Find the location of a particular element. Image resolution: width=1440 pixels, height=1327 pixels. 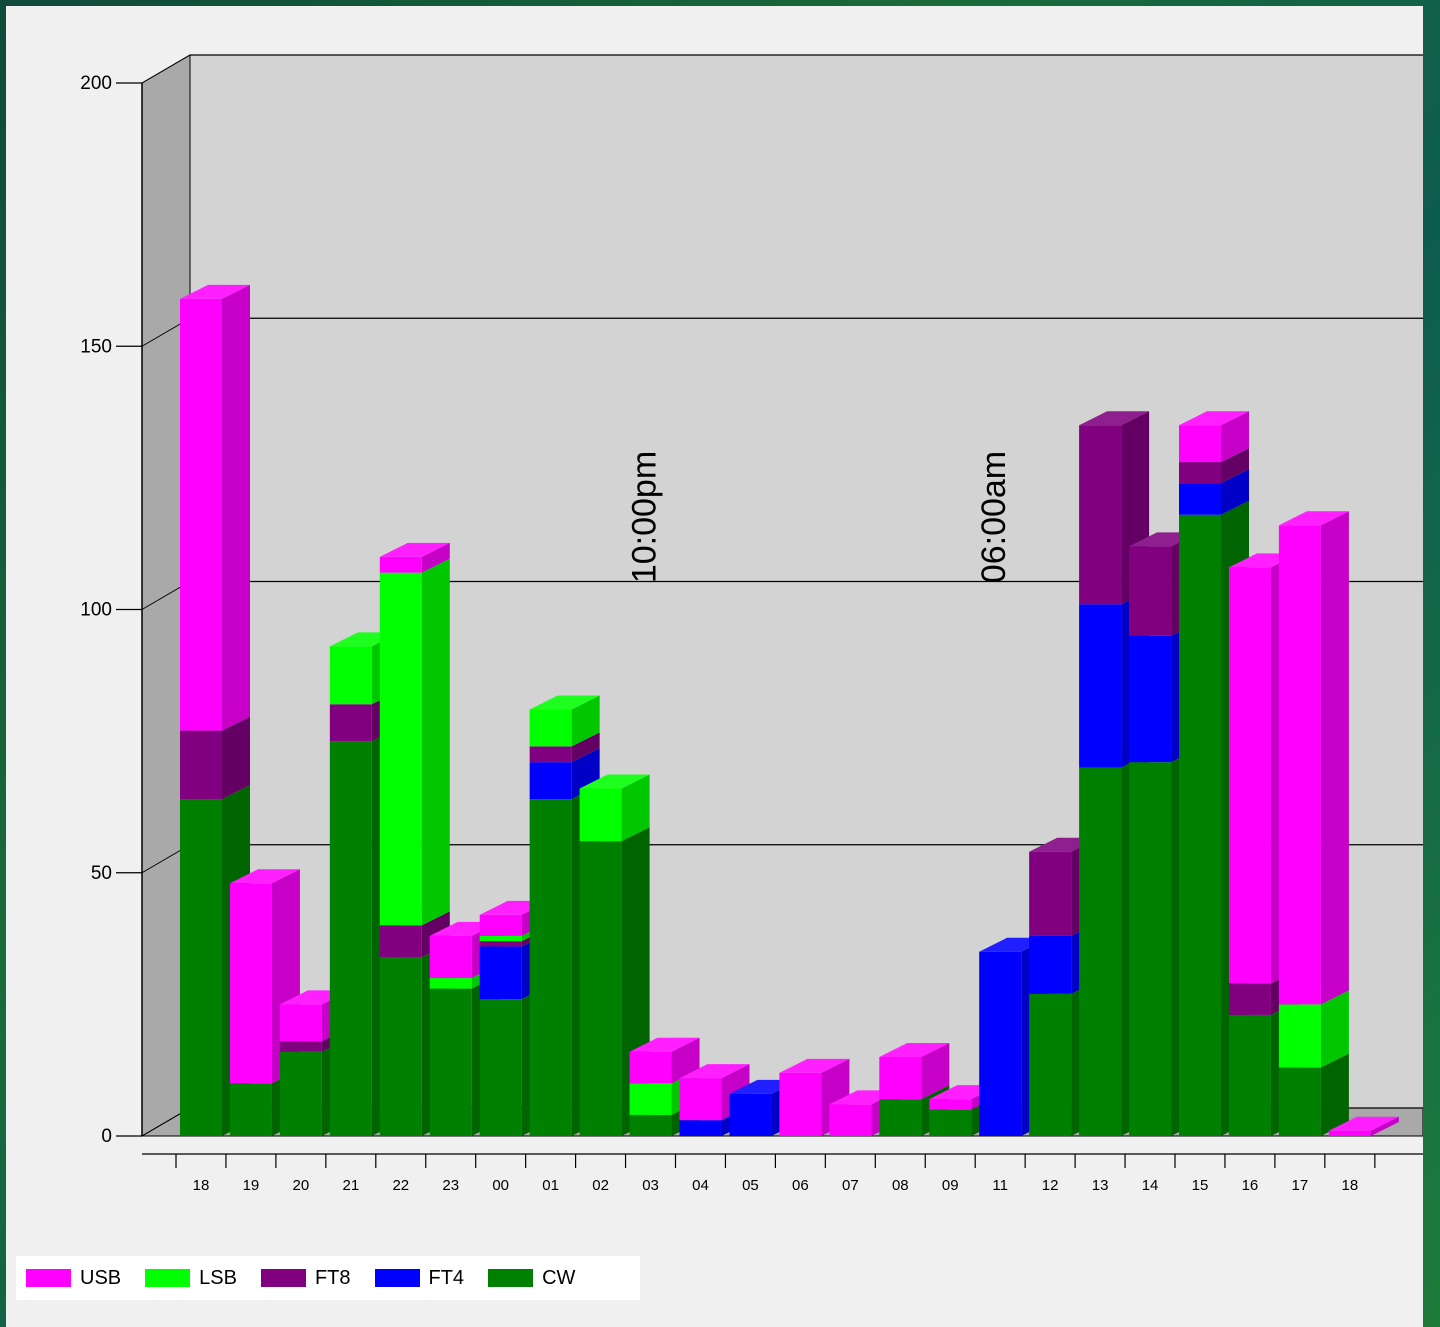

x-tick-label: 21 is located at coordinates (351, 1185).